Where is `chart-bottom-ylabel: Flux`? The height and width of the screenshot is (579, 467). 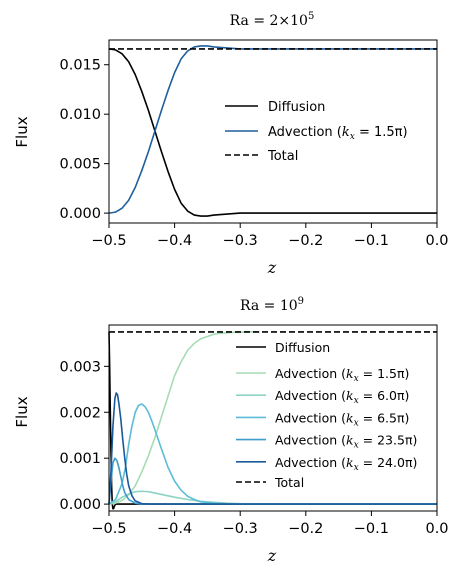 chart-bottom-ylabel: Flux is located at coordinates (22, 411).